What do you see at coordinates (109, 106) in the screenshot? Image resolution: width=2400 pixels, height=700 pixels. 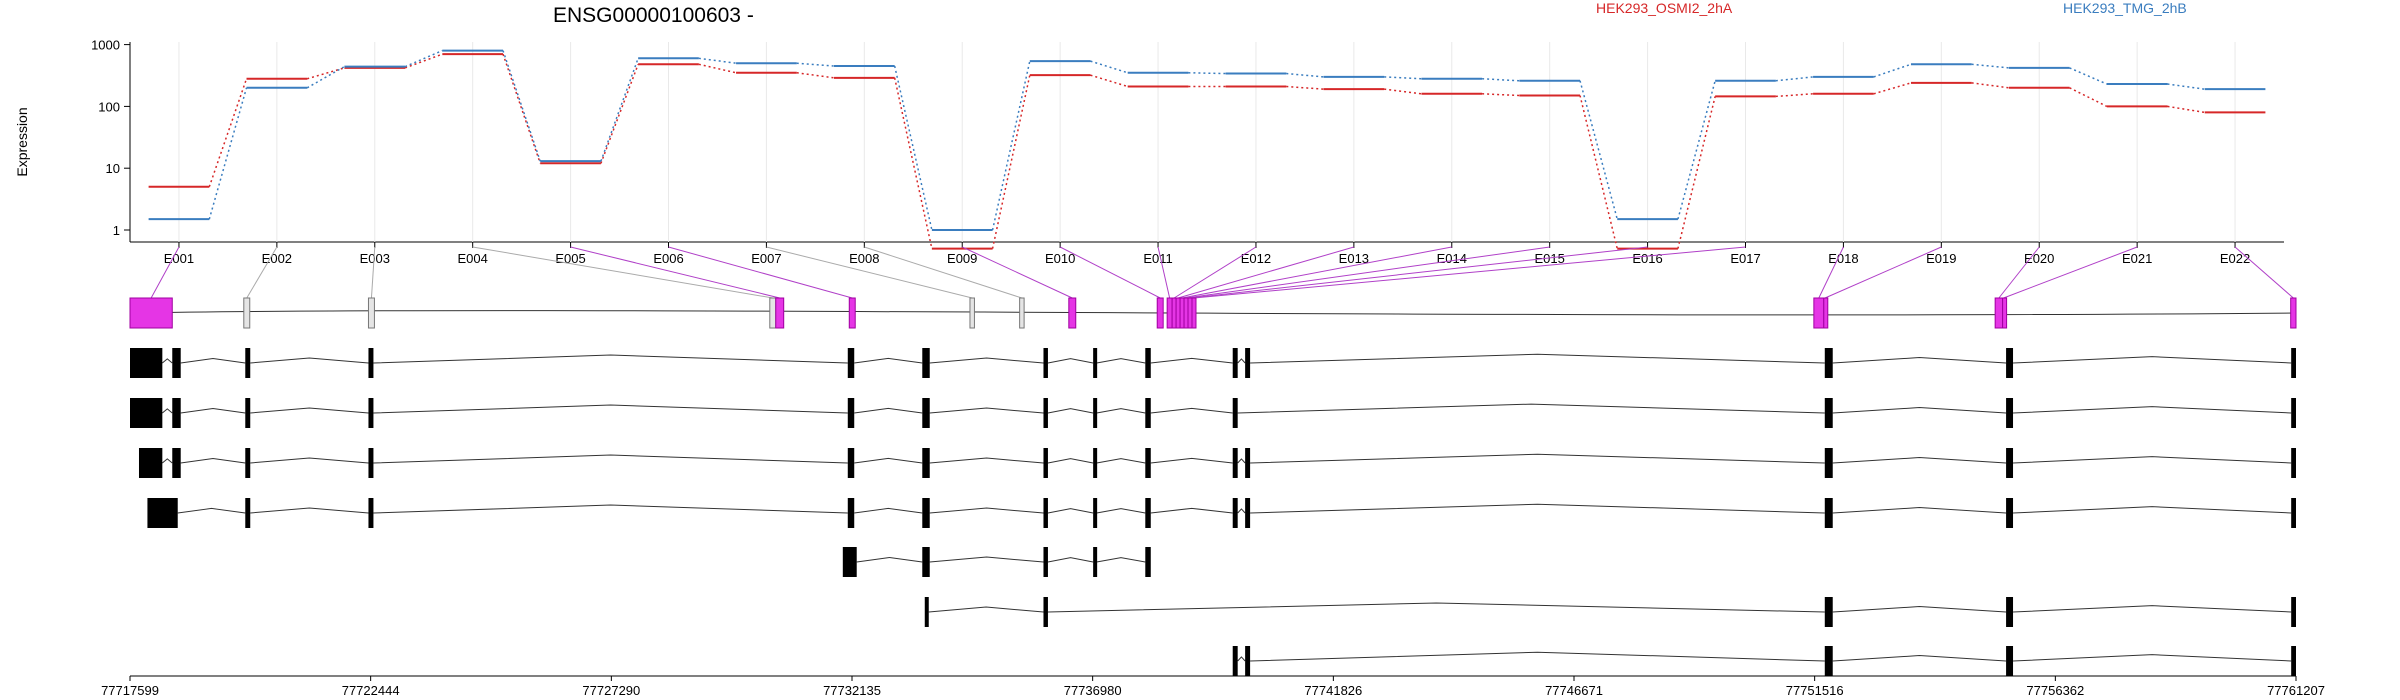 I see `y-tick-label: 100` at bounding box center [109, 106].